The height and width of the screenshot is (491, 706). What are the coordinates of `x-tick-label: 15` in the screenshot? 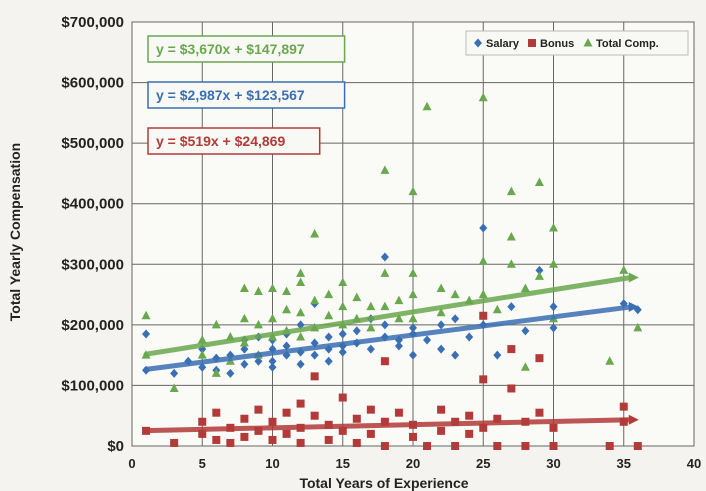 It's located at (343, 463).